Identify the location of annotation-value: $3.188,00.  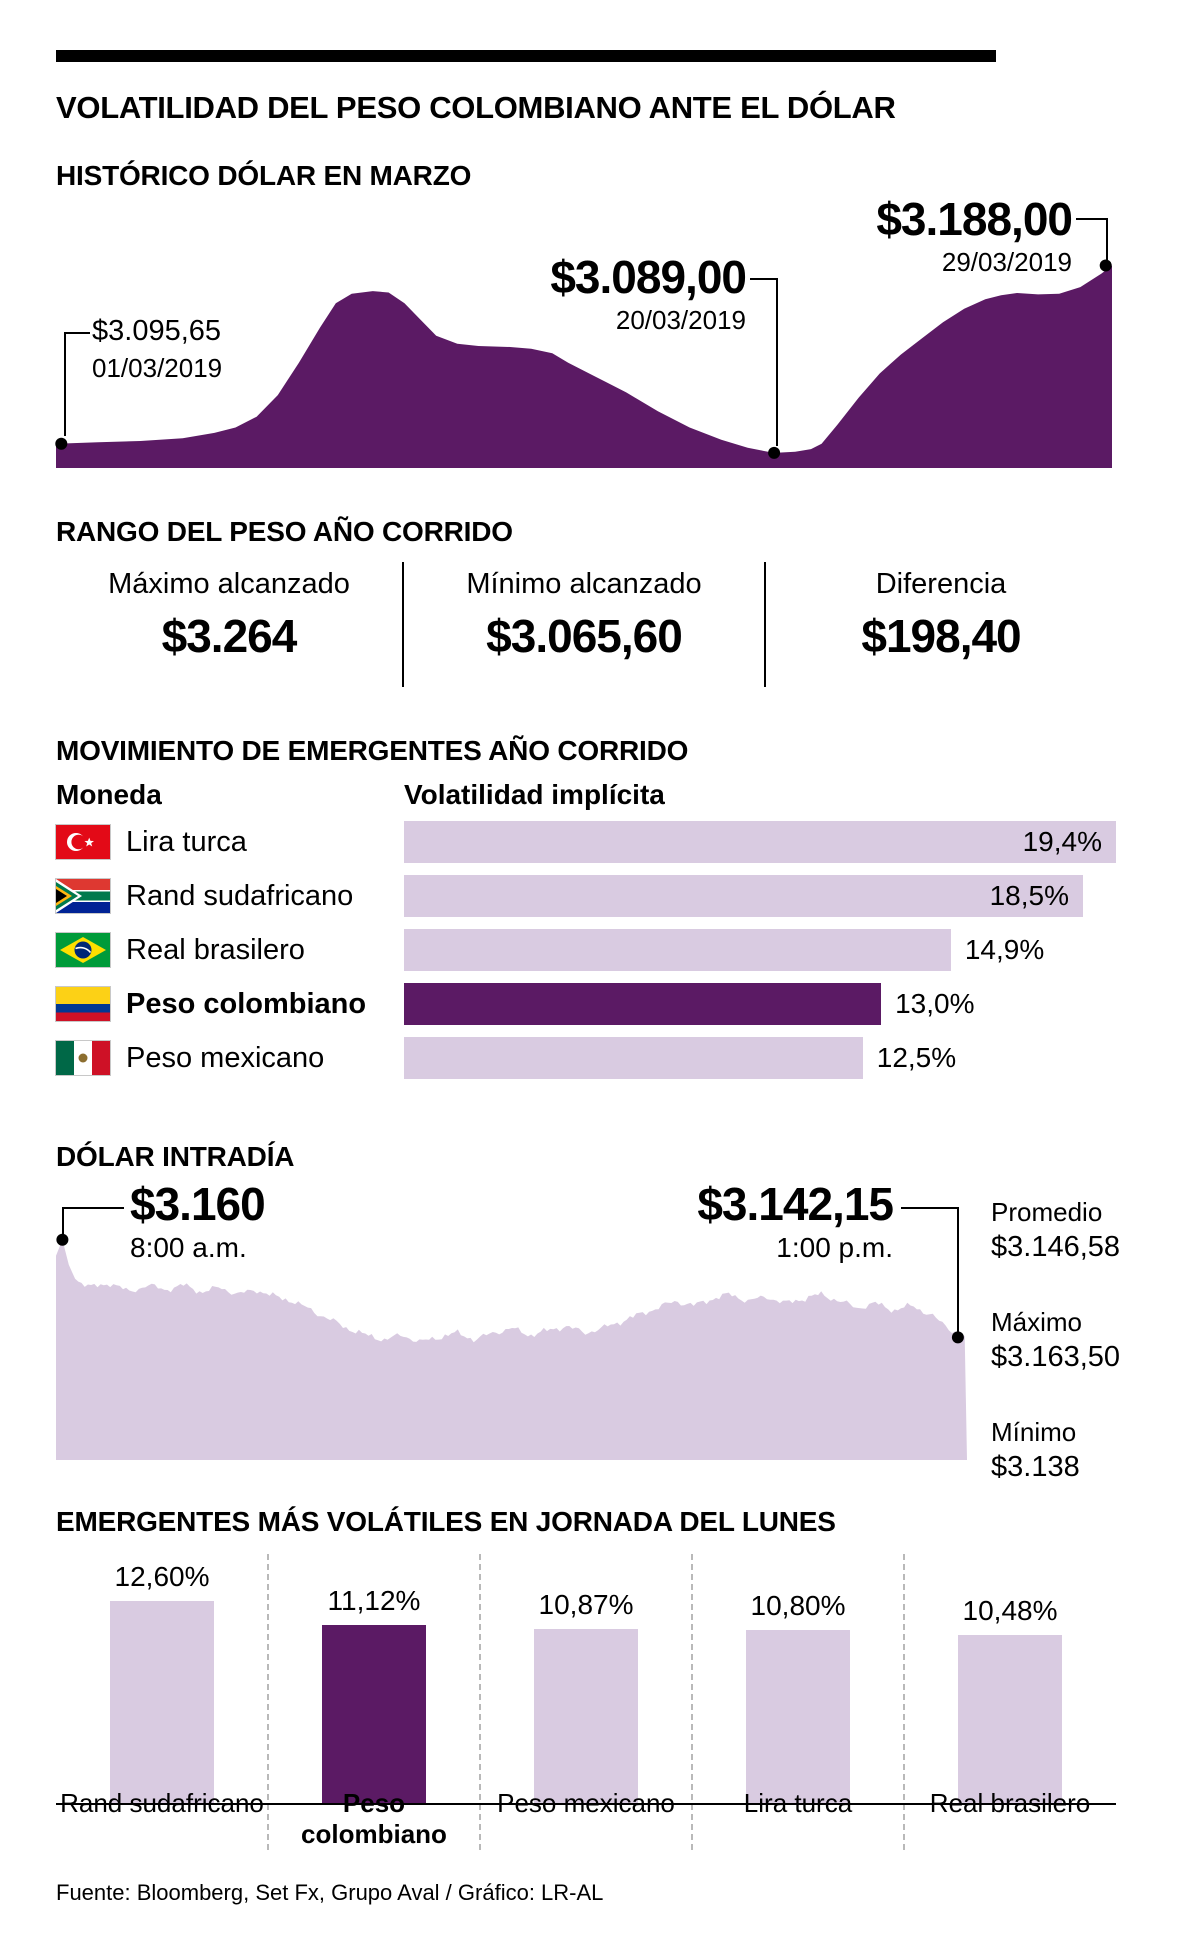
(974, 219).